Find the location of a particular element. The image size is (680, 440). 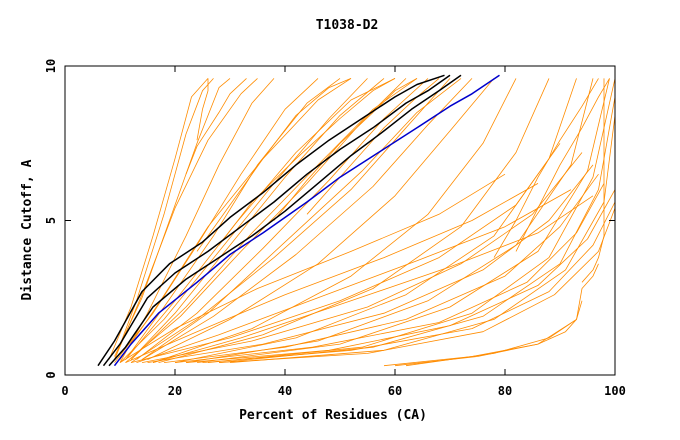

series-line-model-o47 is located at coordinates (373, 146).